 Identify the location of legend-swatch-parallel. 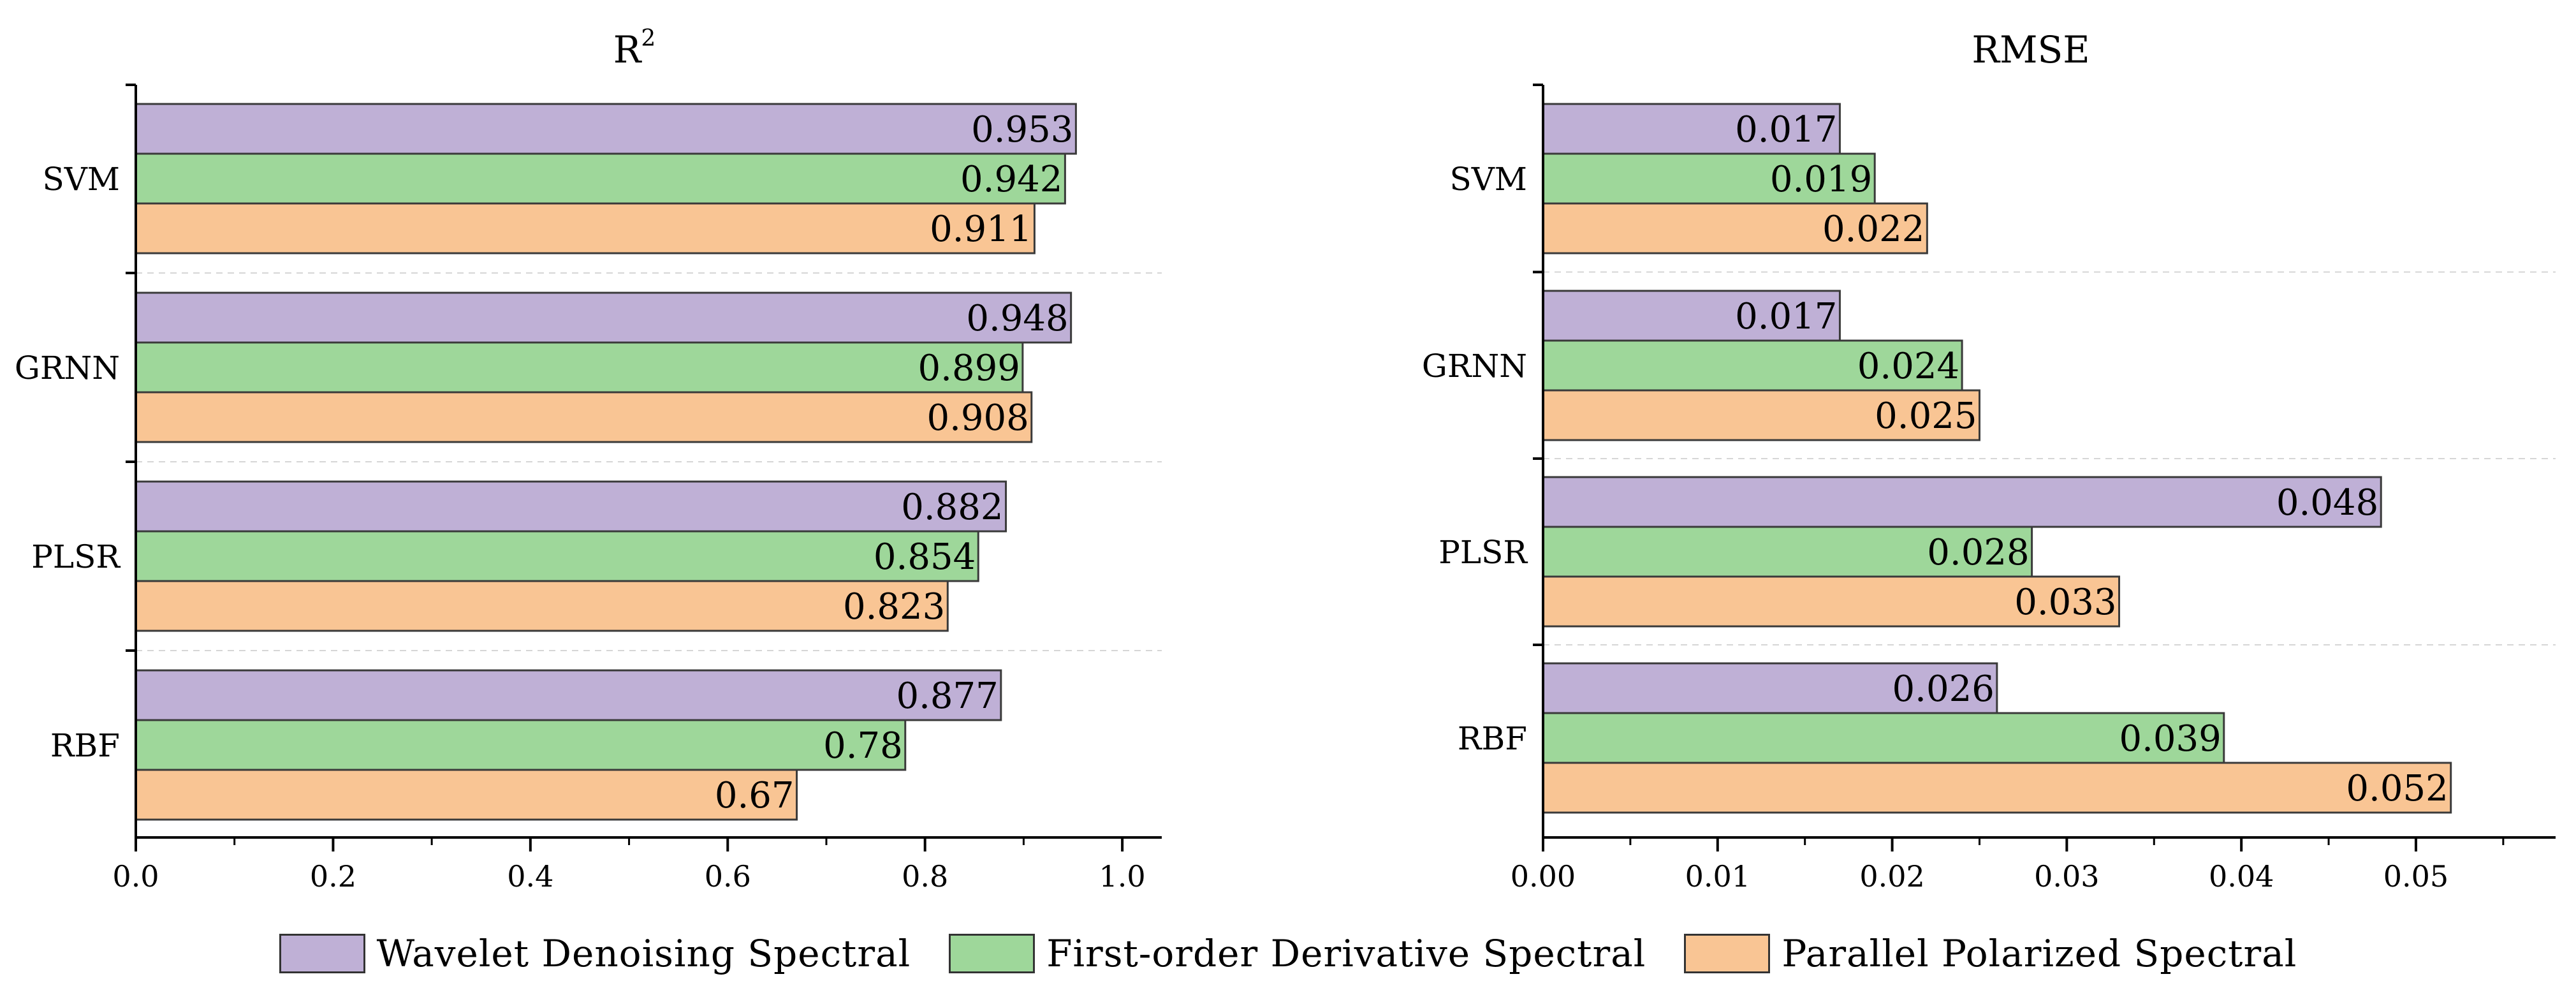
(1727, 953).